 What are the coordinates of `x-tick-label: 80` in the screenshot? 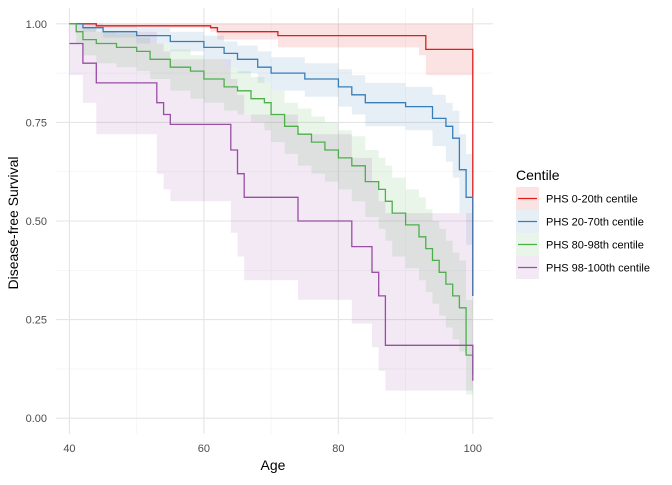 It's located at (338, 449).